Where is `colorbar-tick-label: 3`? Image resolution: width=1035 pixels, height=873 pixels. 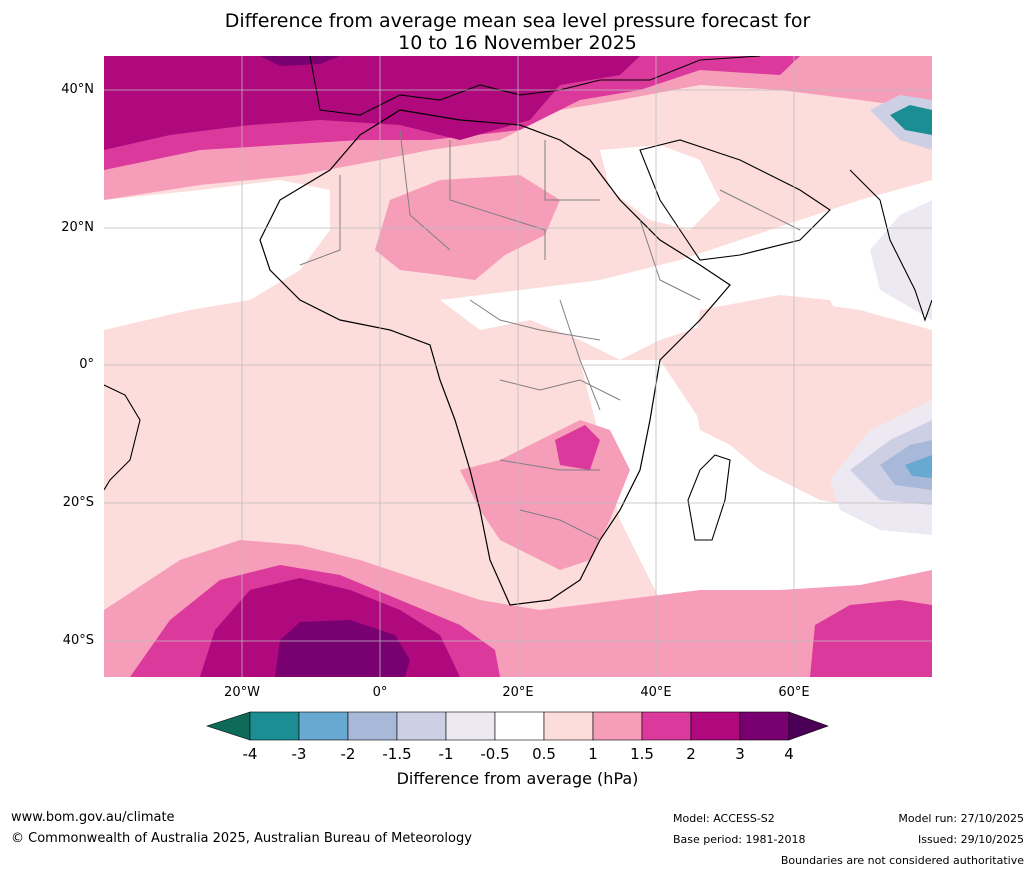 colorbar-tick-label: 3 is located at coordinates (740, 754).